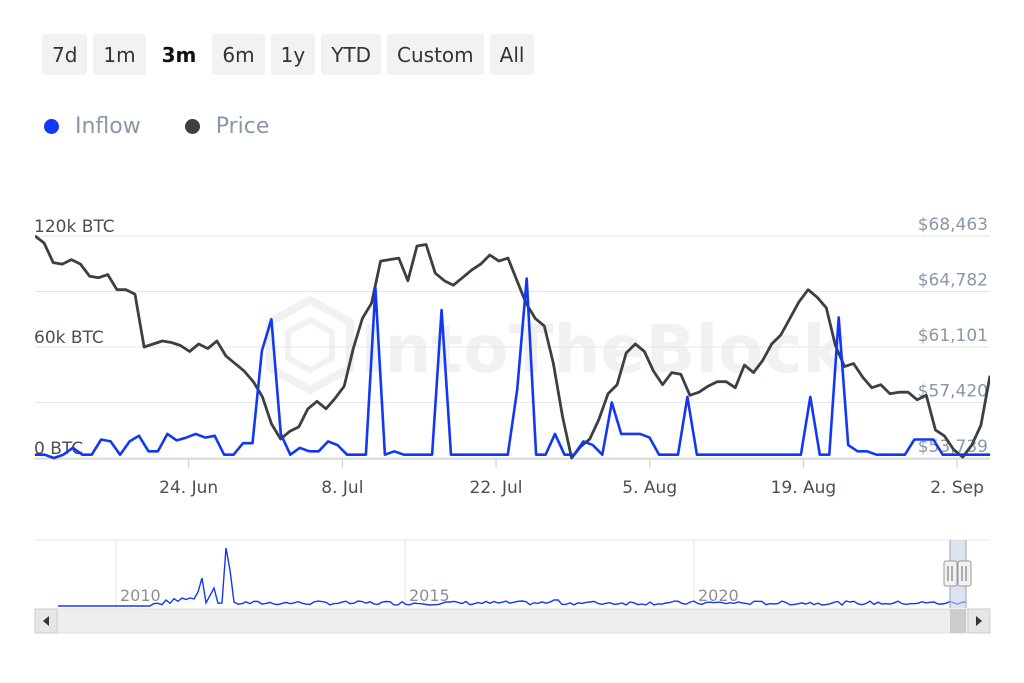 This screenshot has height=683, width=1024. Describe the element at coordinates (351, 54) in the screenshot. I see `range-button-ytd: YTD` at that location.